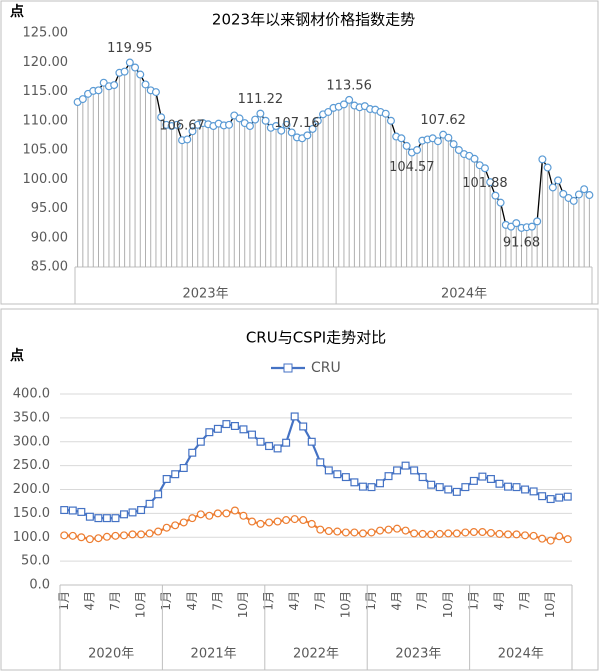 The width and height of the screenshot is (600, 672). What do you see at coordinates (443, 120) in the screenshot?
I see `data-label: 107.62` at bounding box center [443, 120].